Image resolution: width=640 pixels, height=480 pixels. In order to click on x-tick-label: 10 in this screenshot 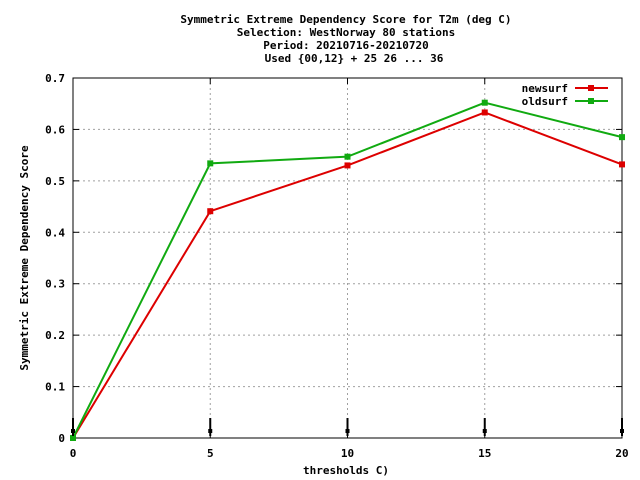, I will do `click(347, 453)`.